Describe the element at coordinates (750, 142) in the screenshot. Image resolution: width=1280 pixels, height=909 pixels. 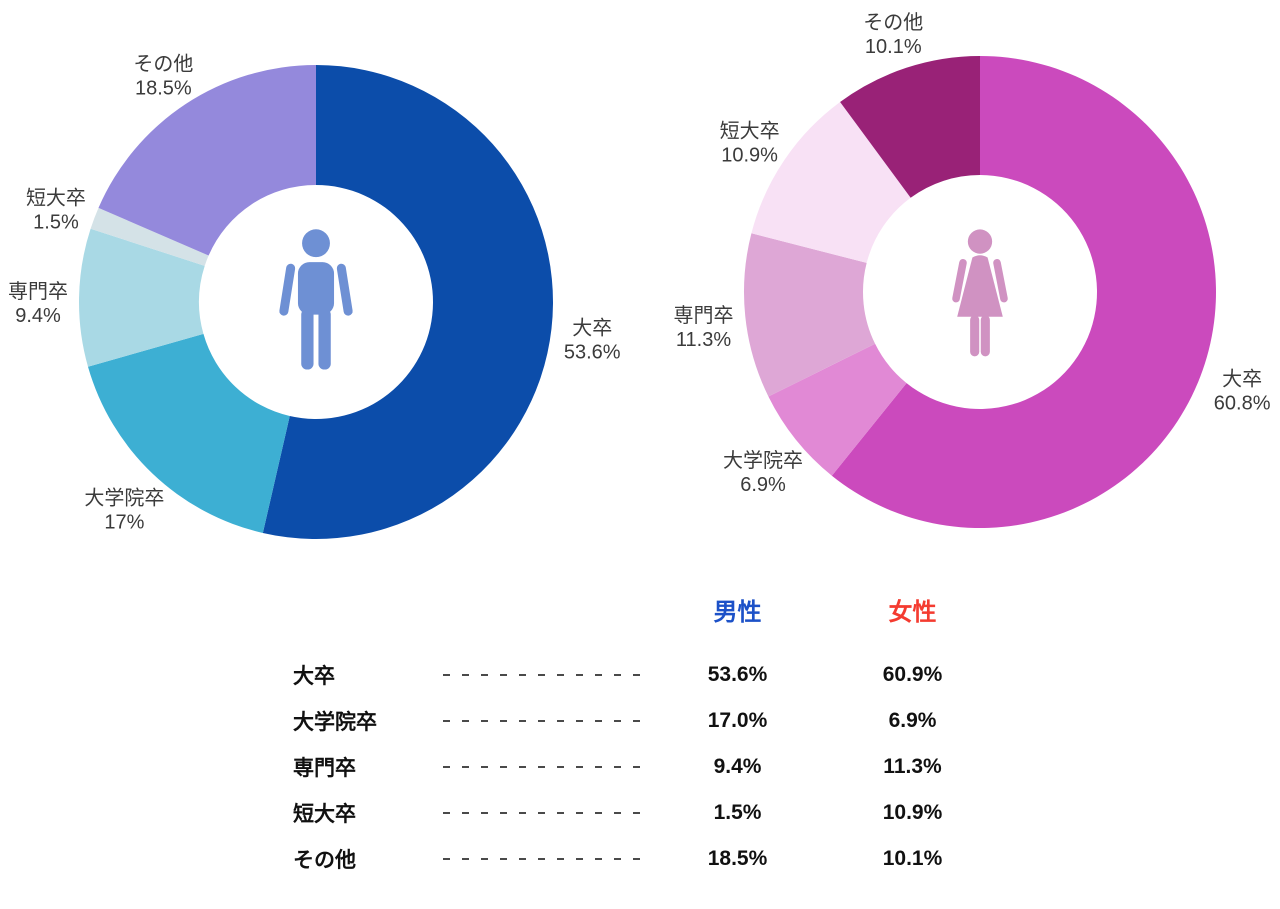
I see `slice-label: 短大卒 10.9%` at that location.